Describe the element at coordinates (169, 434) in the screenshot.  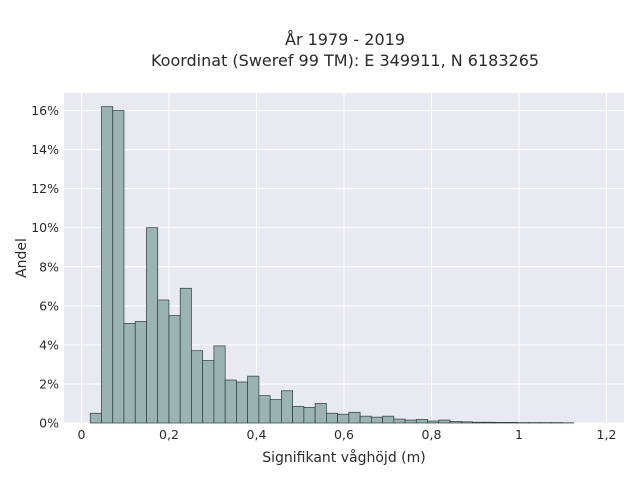
I see `x-tick-label: 0,2` at that location.